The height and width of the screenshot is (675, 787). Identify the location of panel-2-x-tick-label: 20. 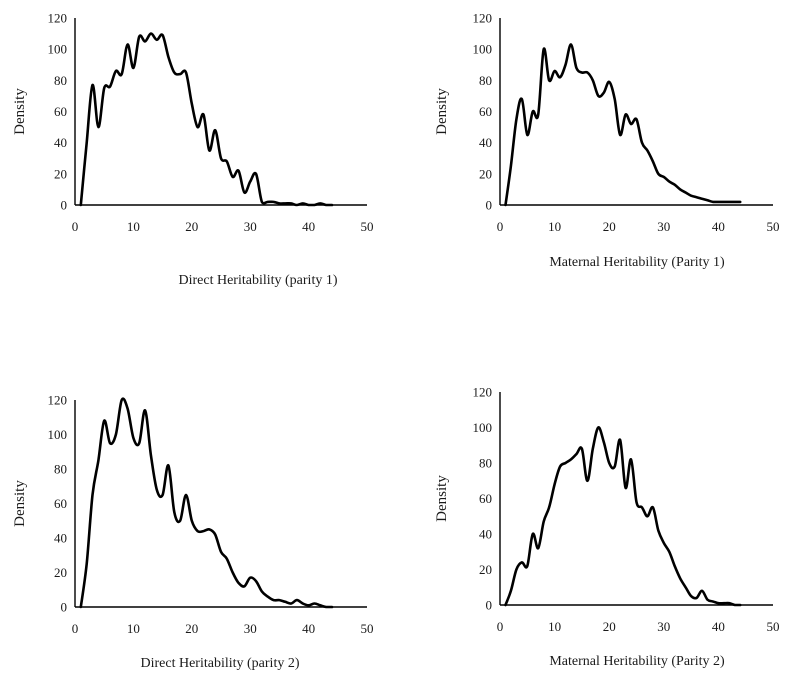
(609, 226).